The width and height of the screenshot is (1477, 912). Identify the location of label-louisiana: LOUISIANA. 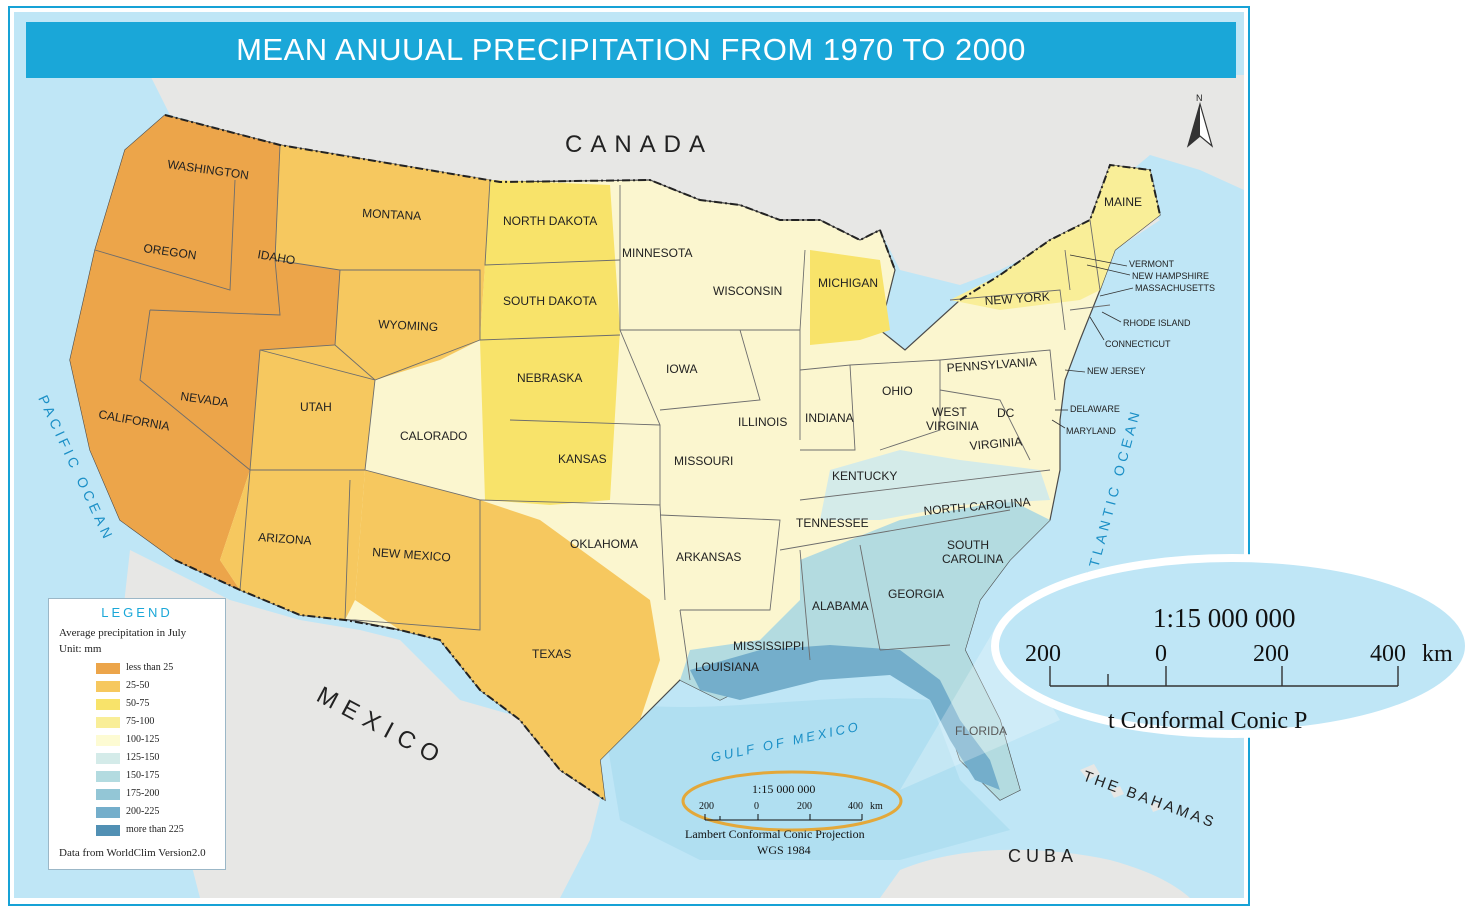
(727, 667).